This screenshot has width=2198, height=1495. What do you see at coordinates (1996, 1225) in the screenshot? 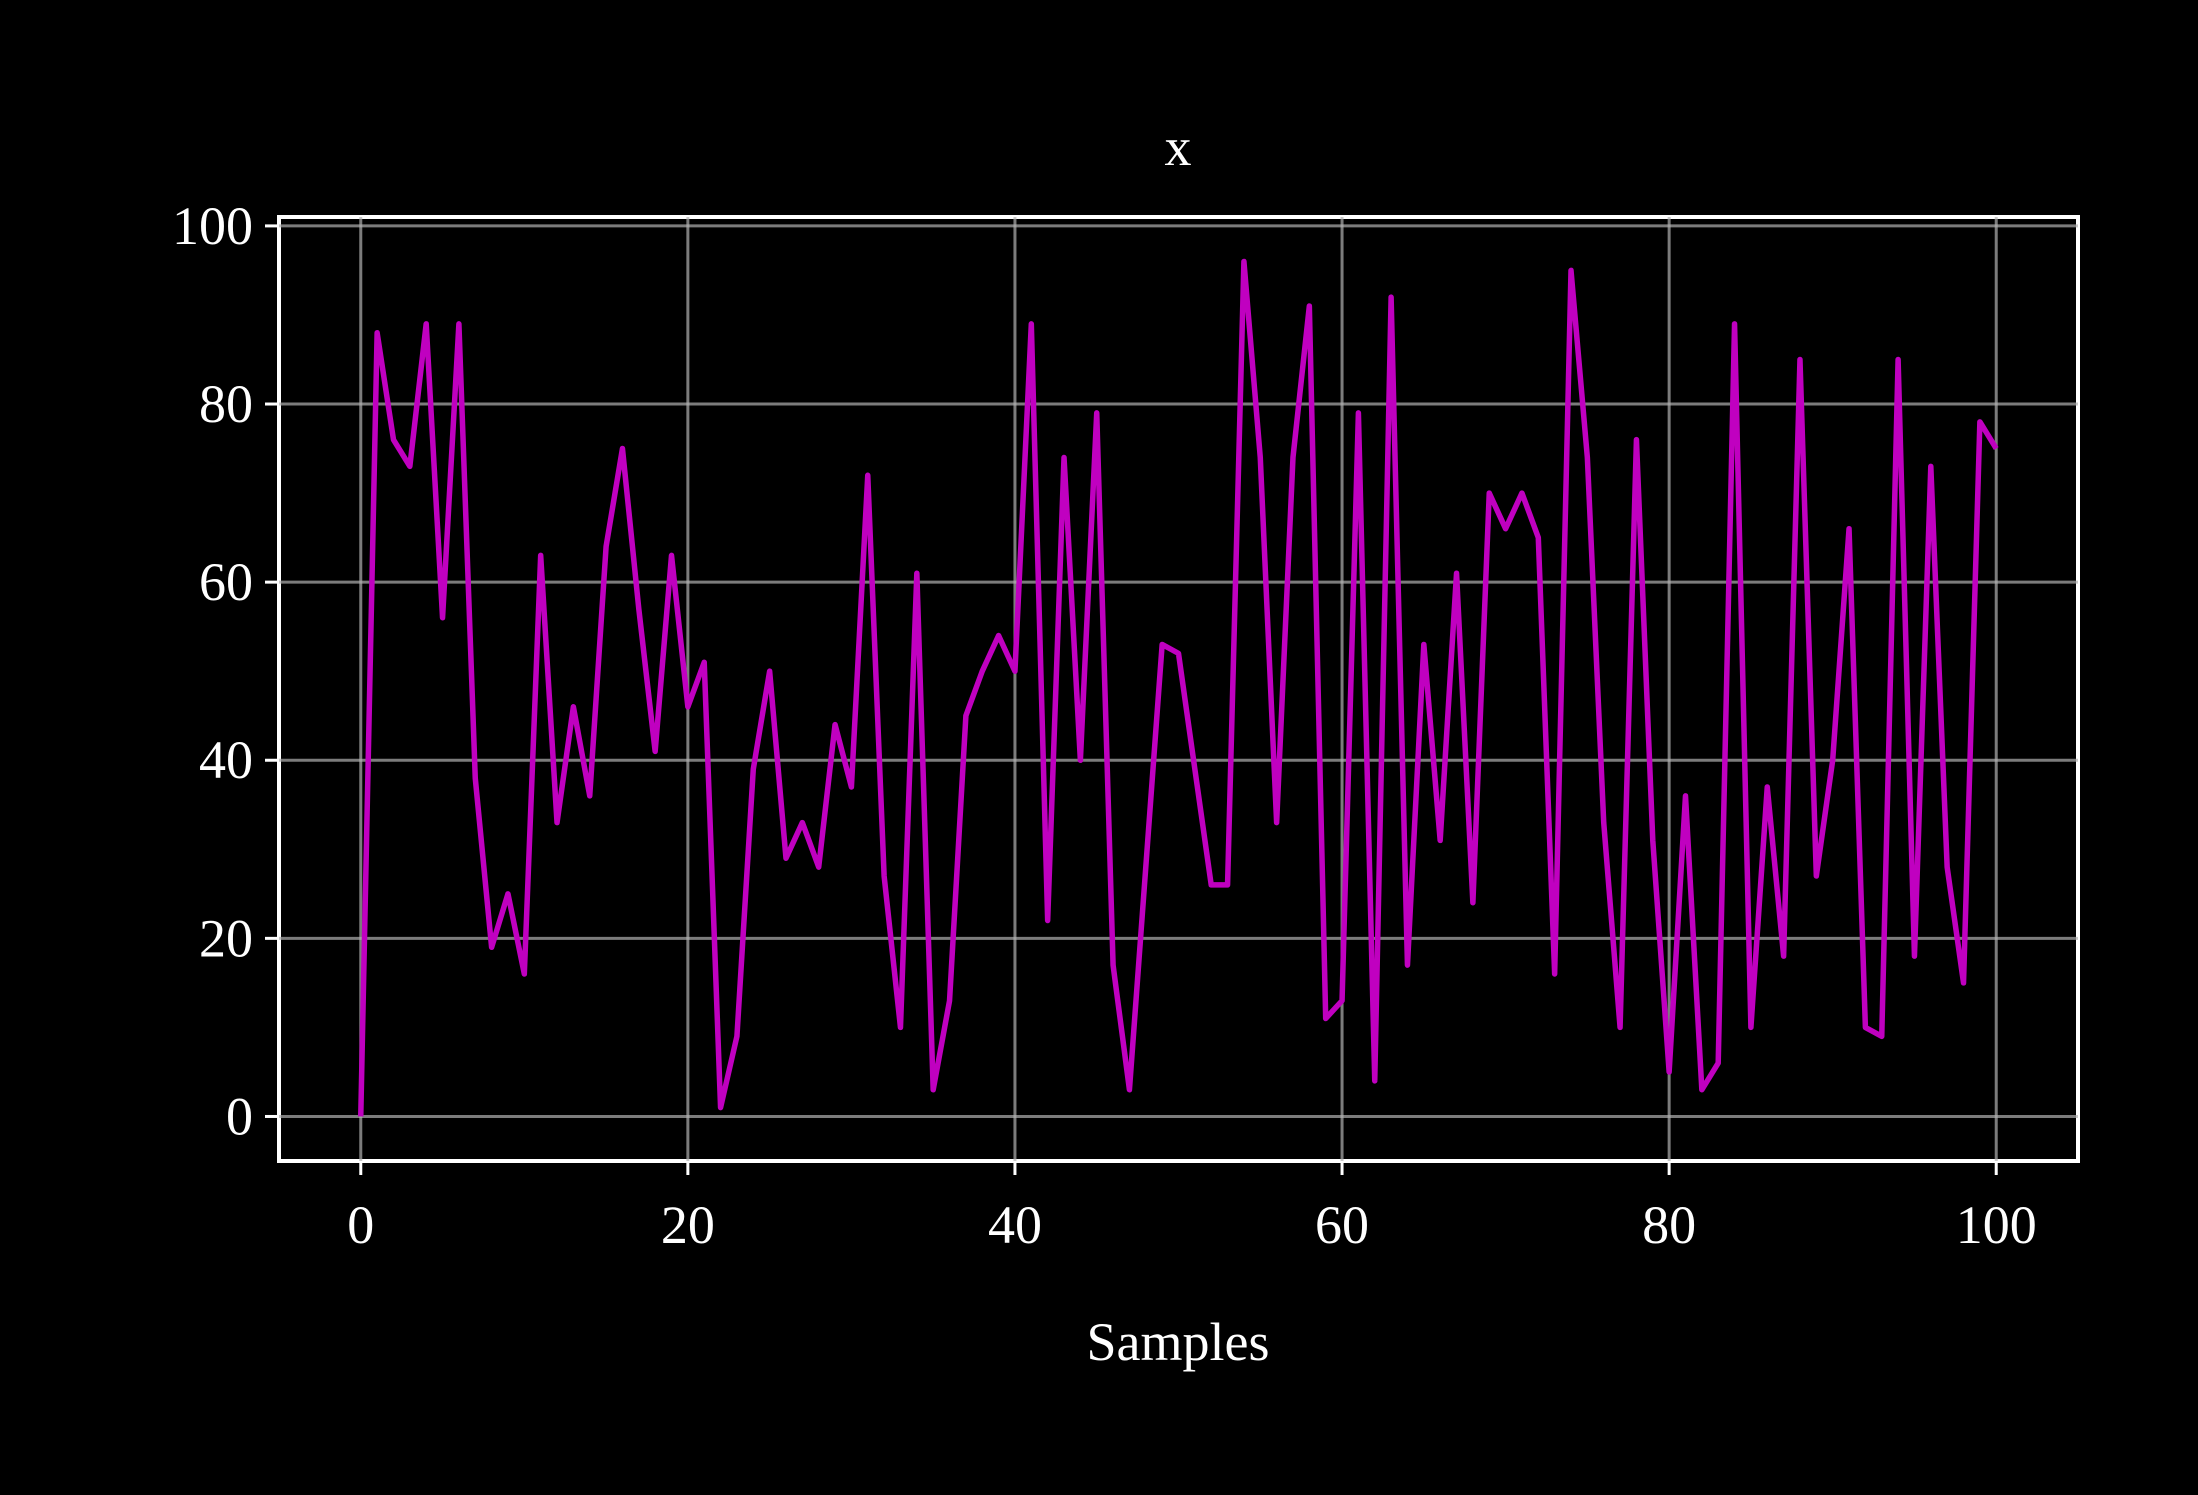
I see `x-tick-label: 100` at bounding box center [1996, 1225].